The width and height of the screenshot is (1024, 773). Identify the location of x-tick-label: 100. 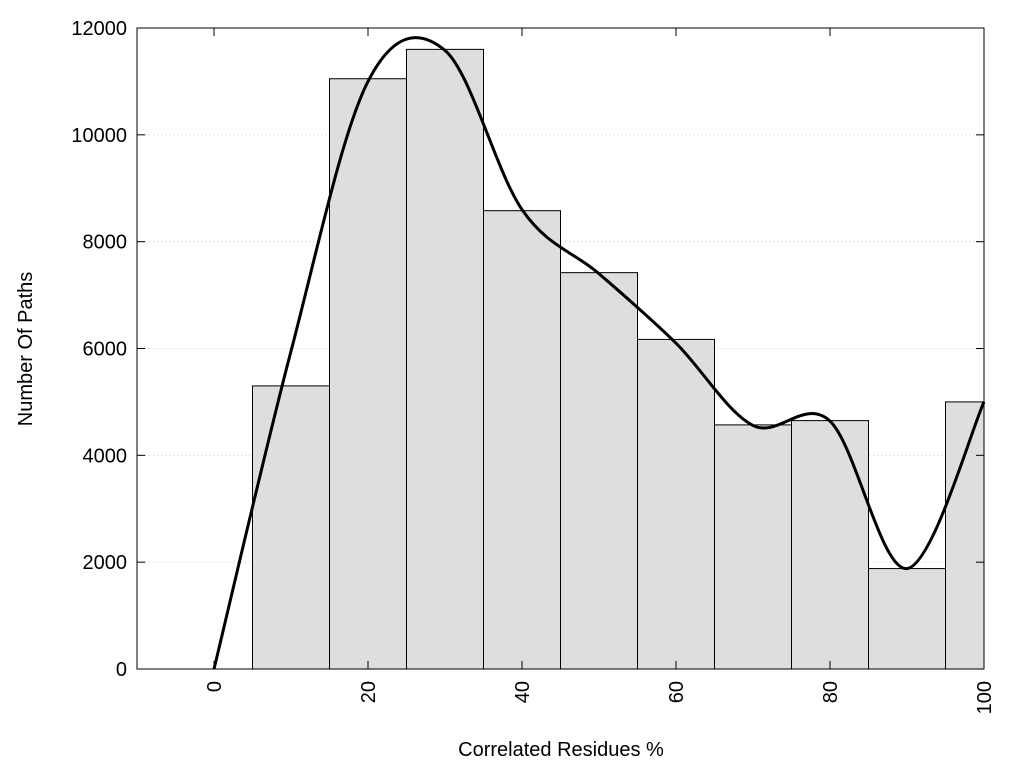
(985, 697).